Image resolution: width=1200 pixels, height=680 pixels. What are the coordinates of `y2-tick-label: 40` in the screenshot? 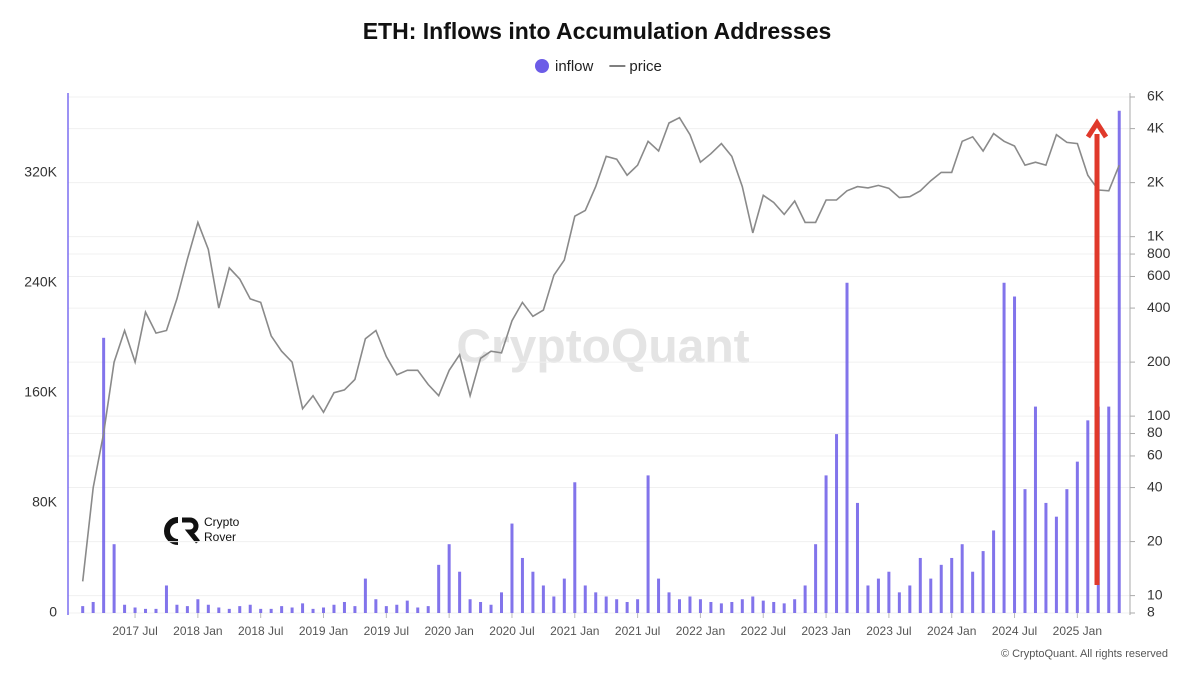 It's located at (1155, 486).